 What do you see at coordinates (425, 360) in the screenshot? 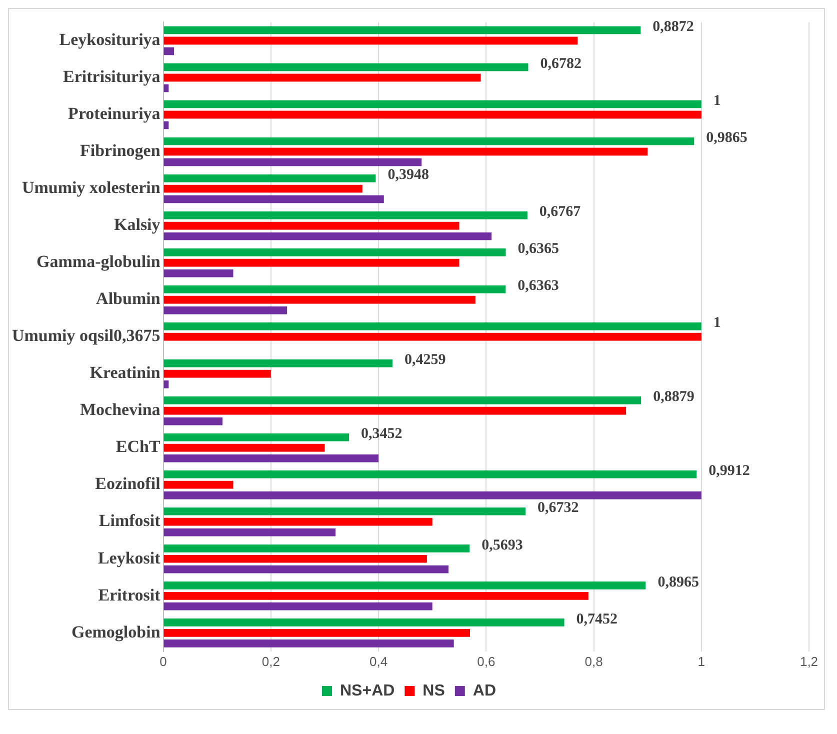
I see `data-label: 0,4259` at bounding box center [425, 360].